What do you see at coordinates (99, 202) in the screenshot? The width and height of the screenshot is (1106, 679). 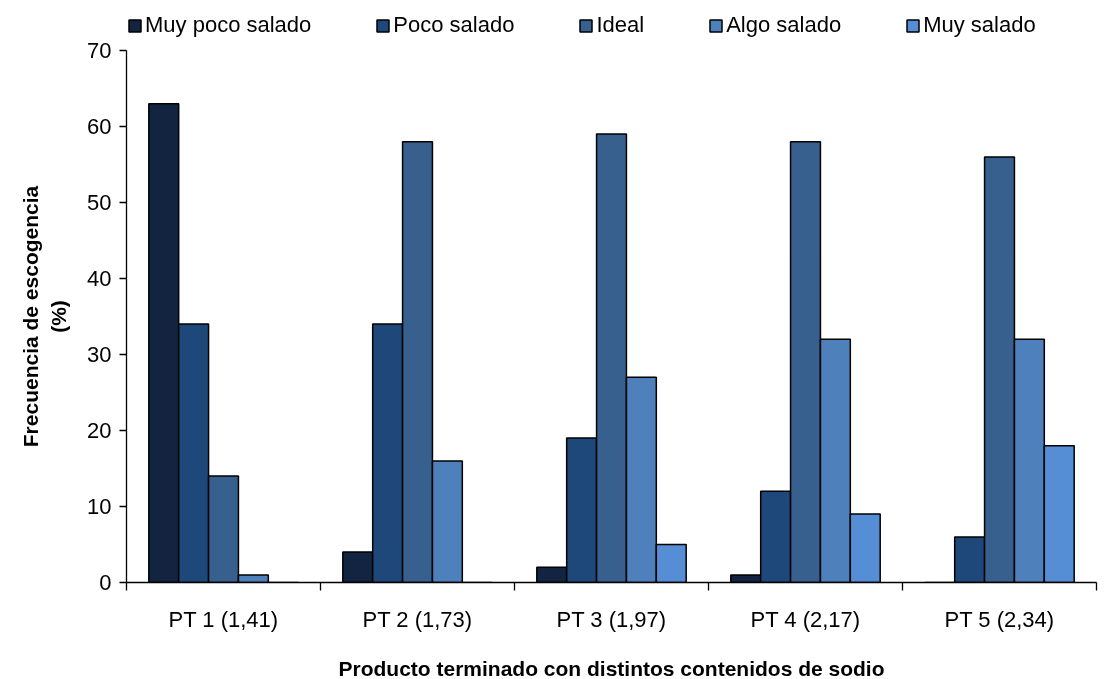 I see `y-tick-label: 50` at bounding box center [99, 202].